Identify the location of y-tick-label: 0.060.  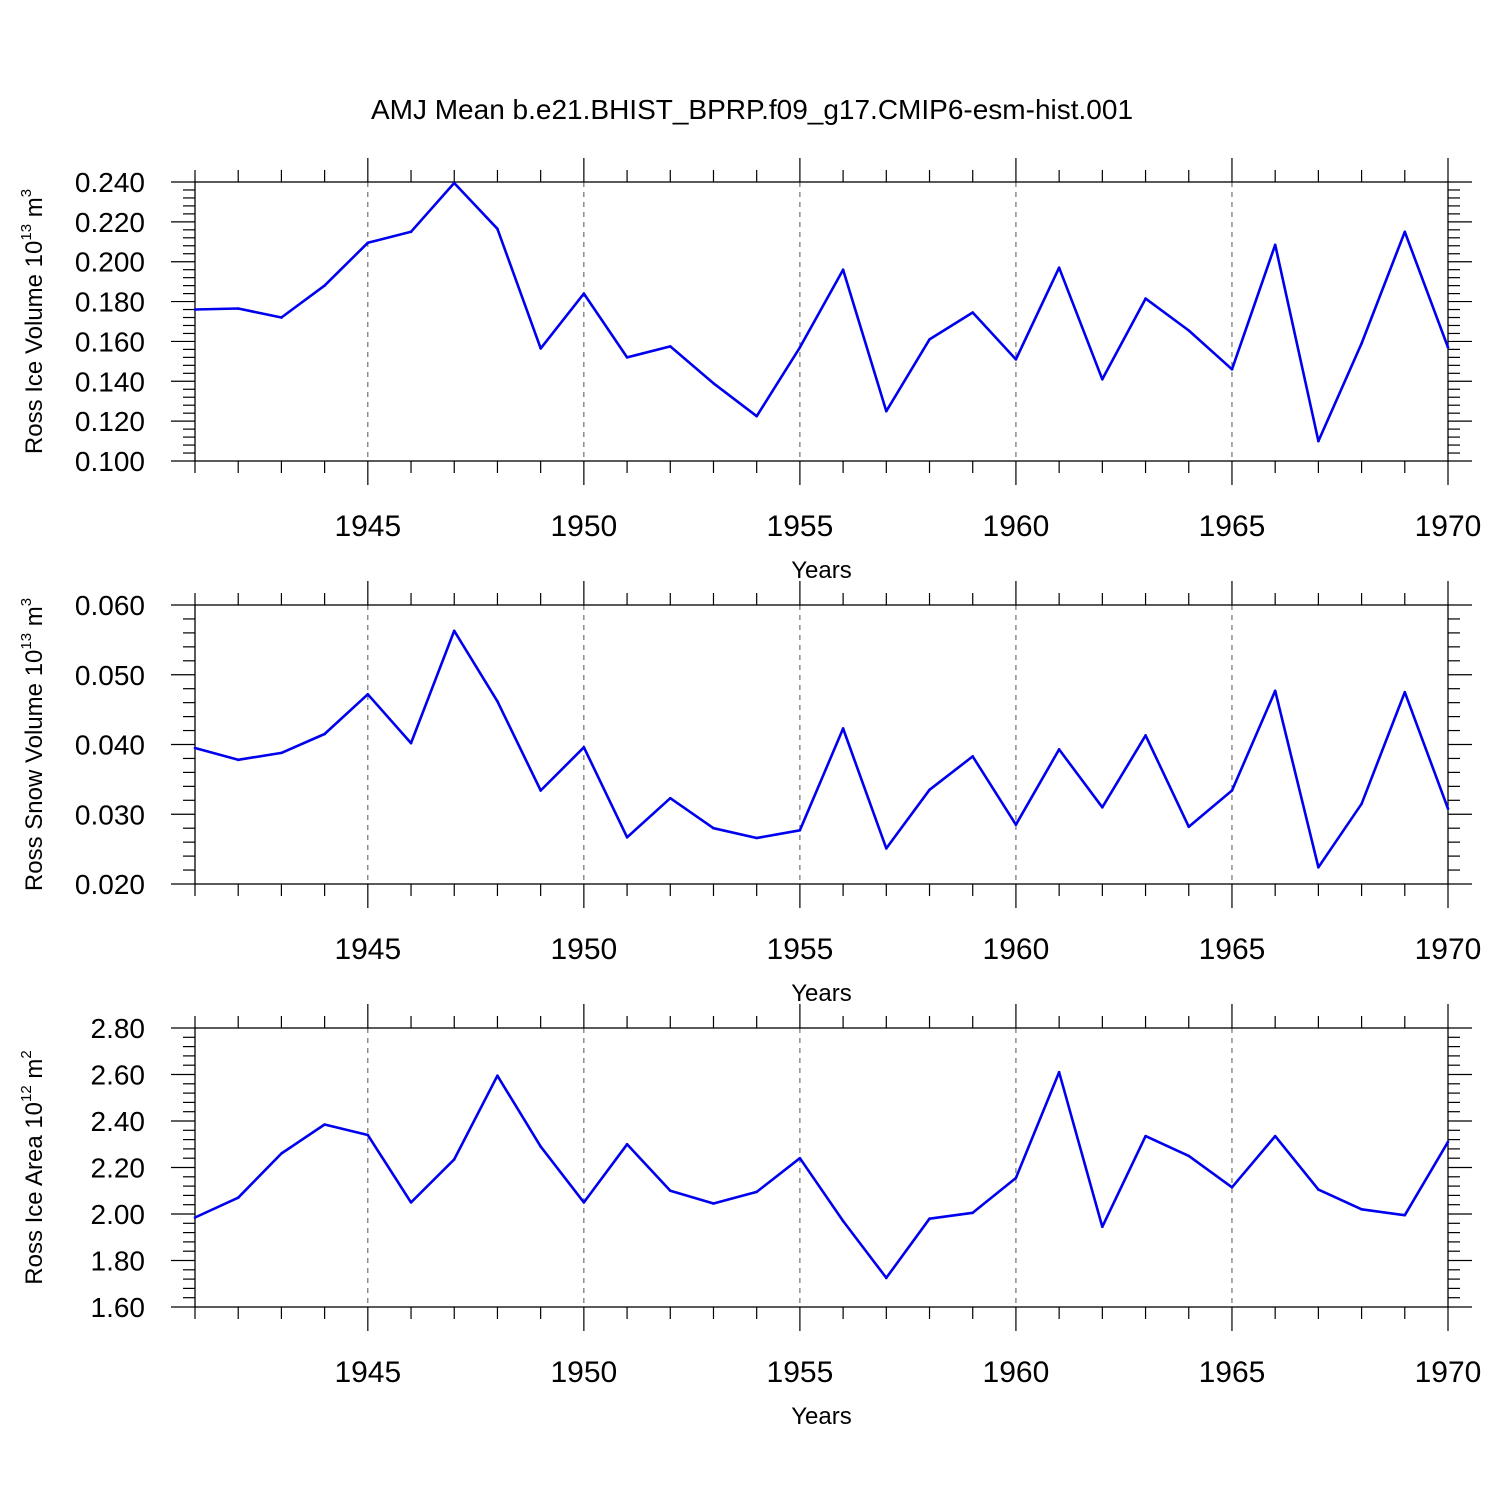
(110, 605).